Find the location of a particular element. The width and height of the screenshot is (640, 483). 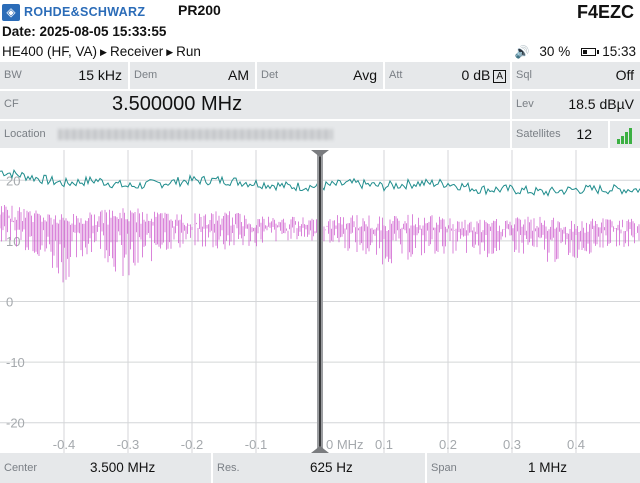

x-tick-label: -0.4 is located at coordinates (64, 444).